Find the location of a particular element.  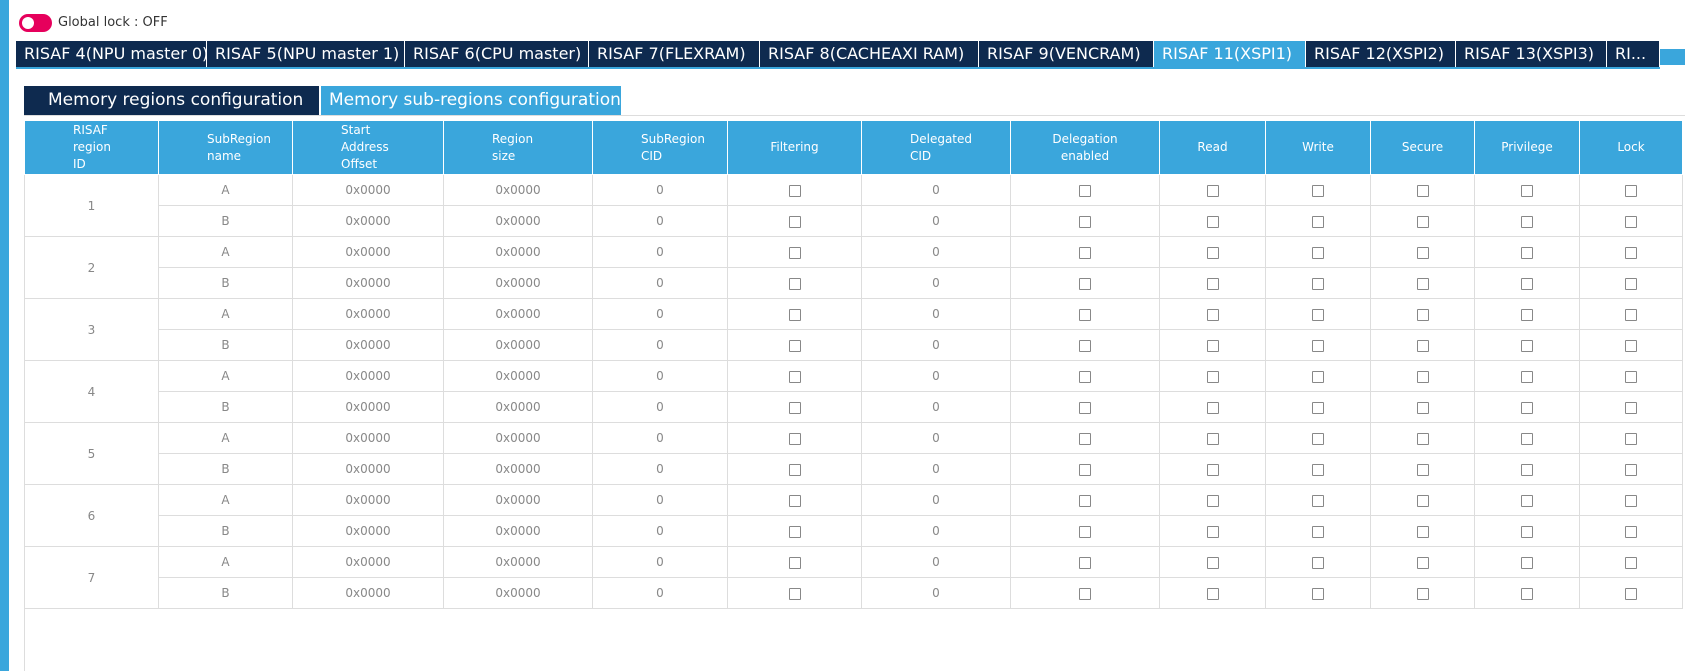

subtab: Memory regions configuration is located at coordinates (171, 100).